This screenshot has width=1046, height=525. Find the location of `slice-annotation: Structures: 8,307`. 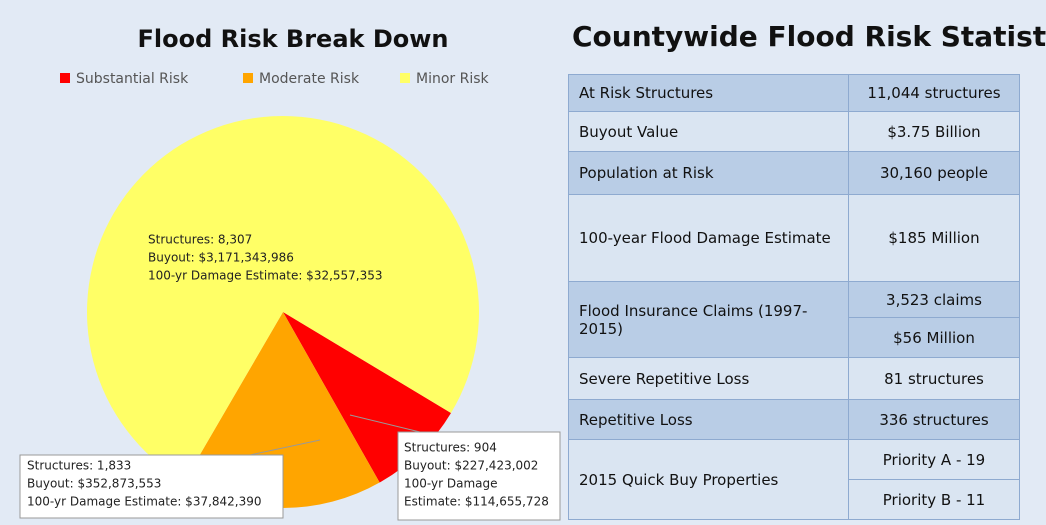

slice-annotation: Structures: 8,307 is located at coordinates (200, 240).